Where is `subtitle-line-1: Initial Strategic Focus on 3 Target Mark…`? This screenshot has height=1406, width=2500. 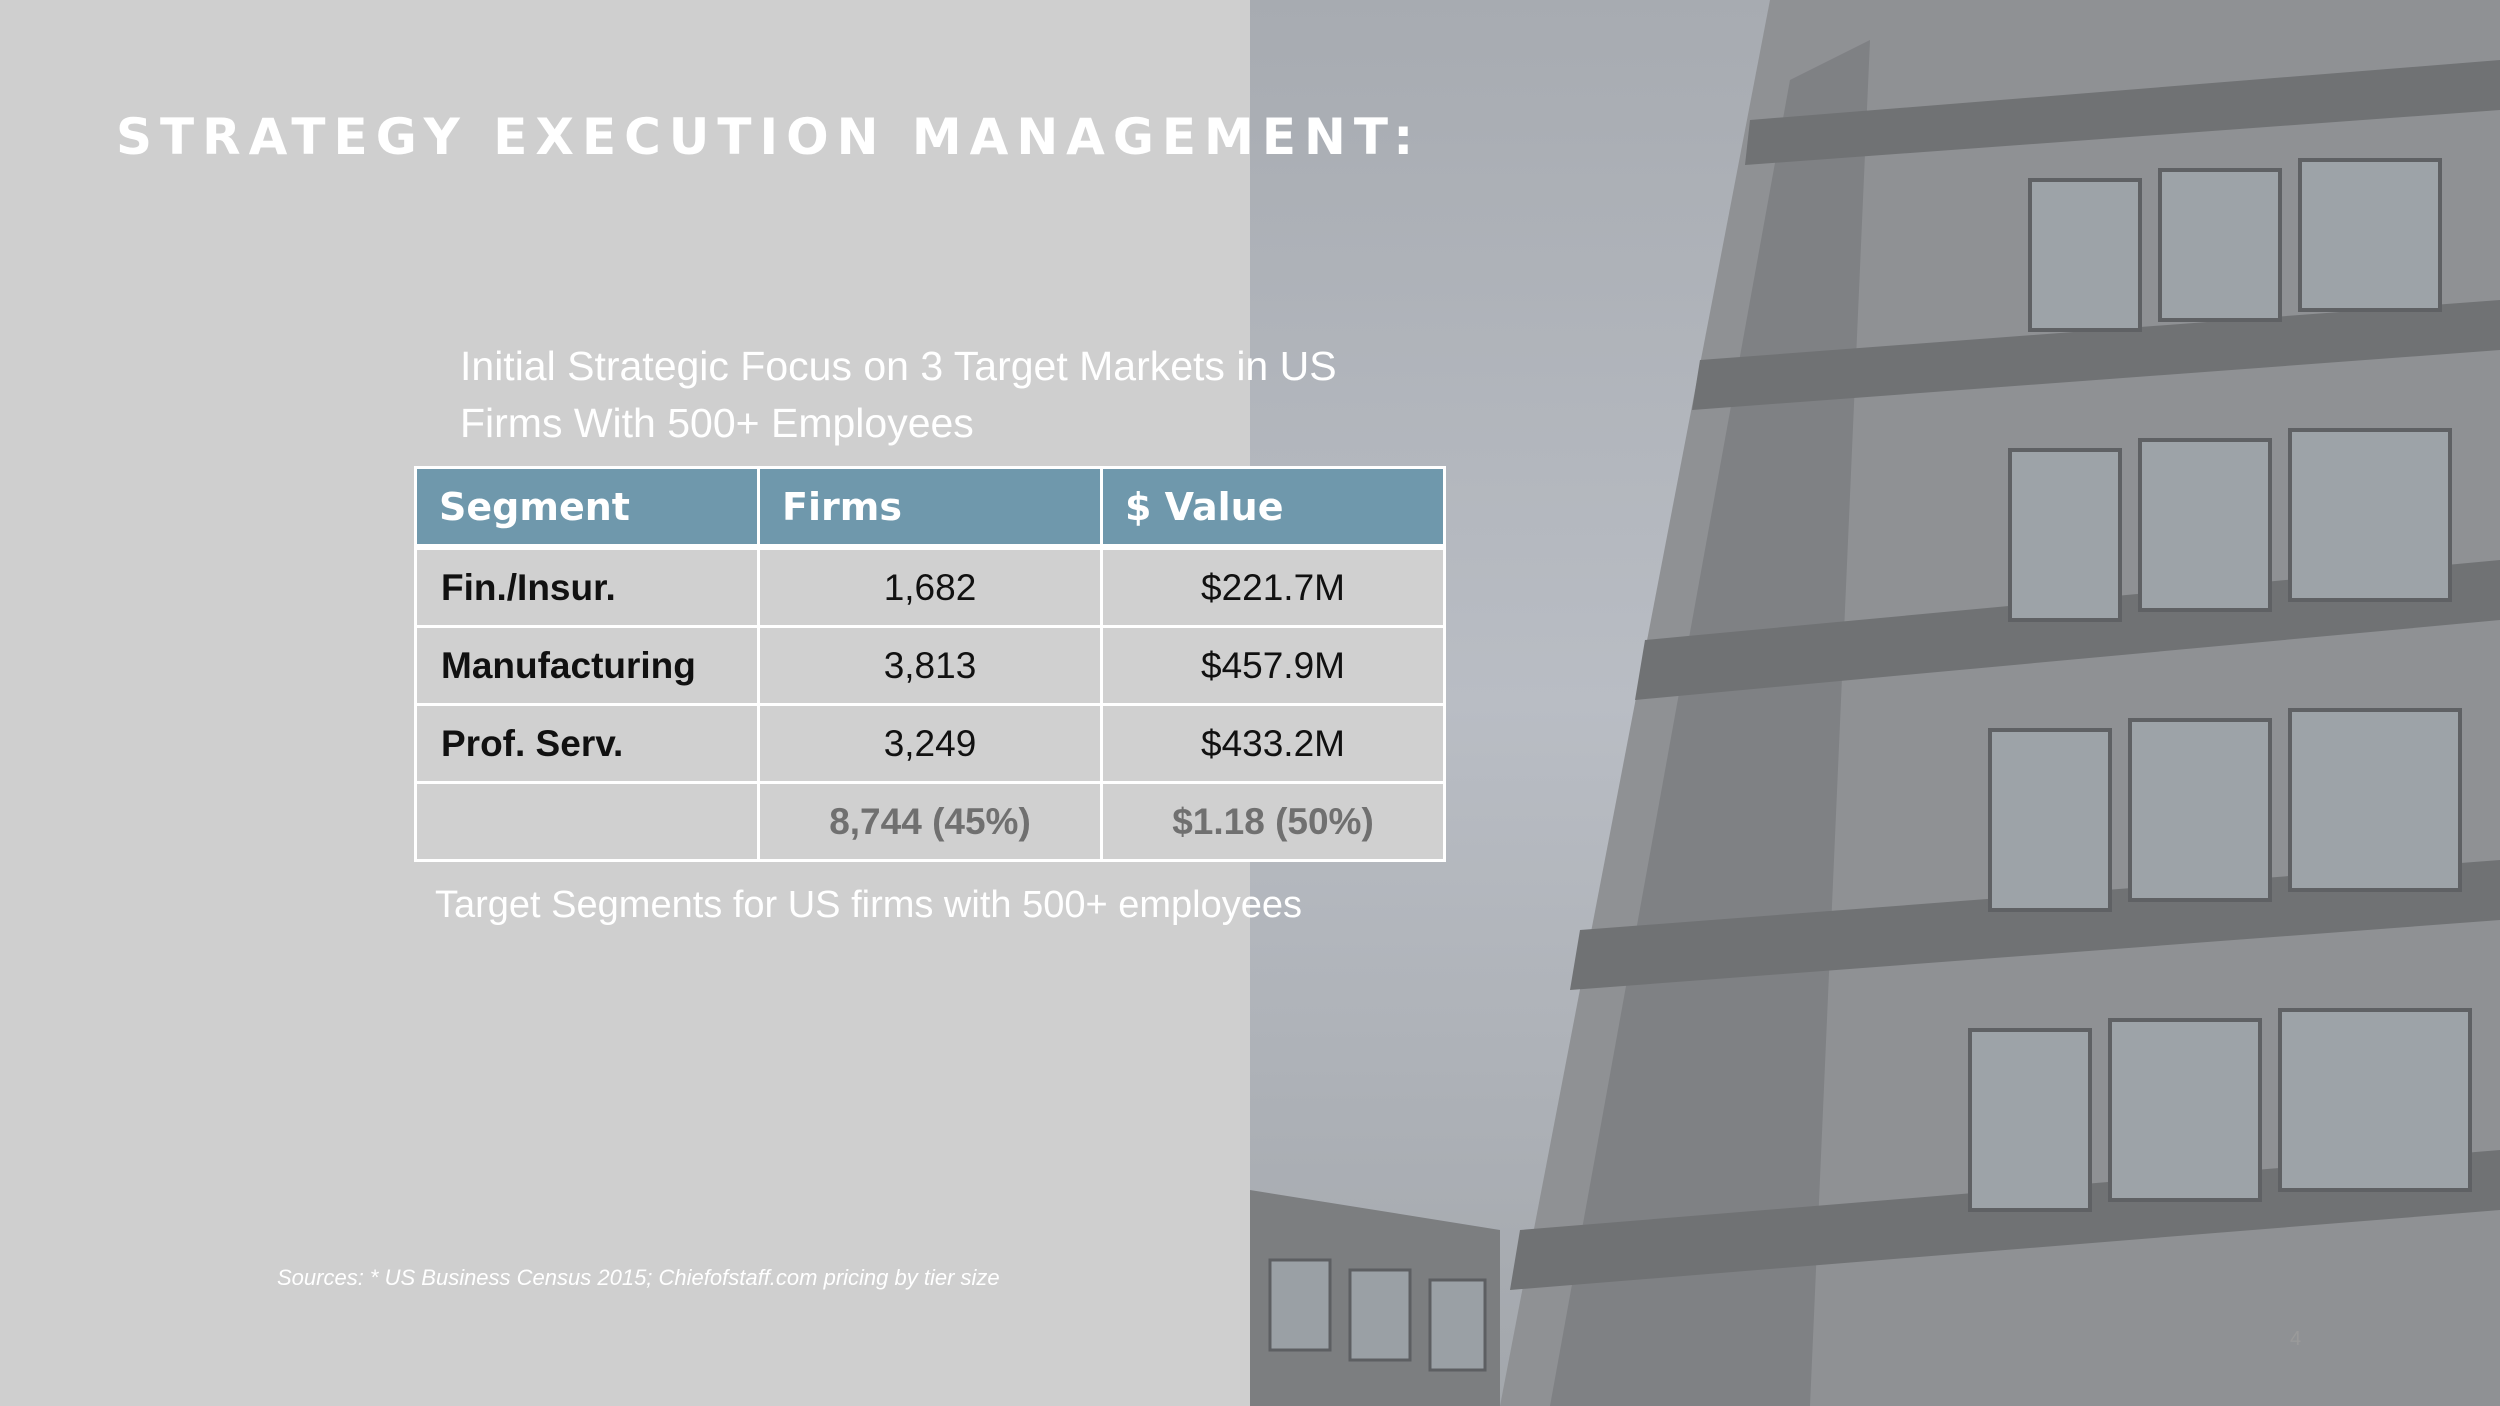
subtitle-line-1: Initial Strategic Focus on 3 Target Mark… is located at coordinates (898, 366).